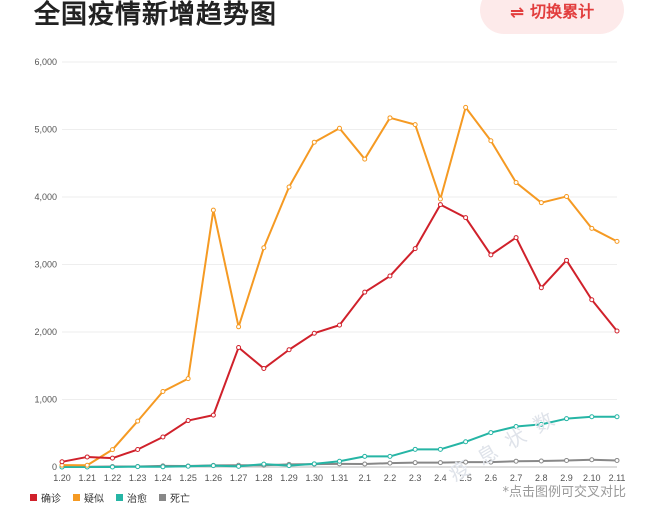 The image size is (650, 511). I want to click on x-tick-label: 1.29, so click(289, 478).